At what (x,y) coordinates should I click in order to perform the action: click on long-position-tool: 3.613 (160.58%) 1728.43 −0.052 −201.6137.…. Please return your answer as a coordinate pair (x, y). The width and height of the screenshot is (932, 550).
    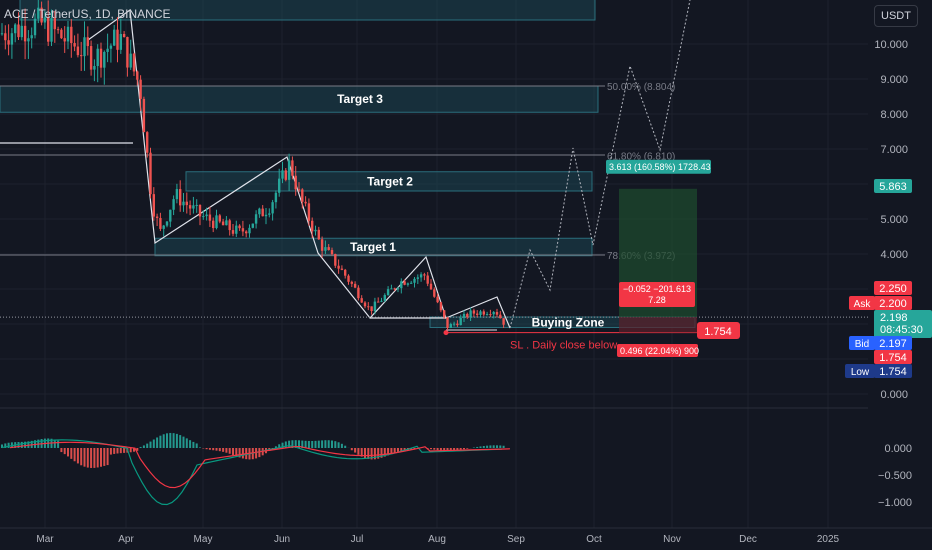
    Looking at the image, I should click on (673, 258).